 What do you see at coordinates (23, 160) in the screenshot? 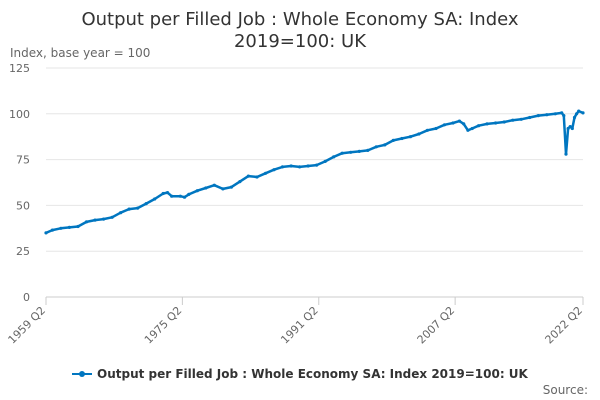
I see `y-tick-label: 75` at bounding box center [23, 160].